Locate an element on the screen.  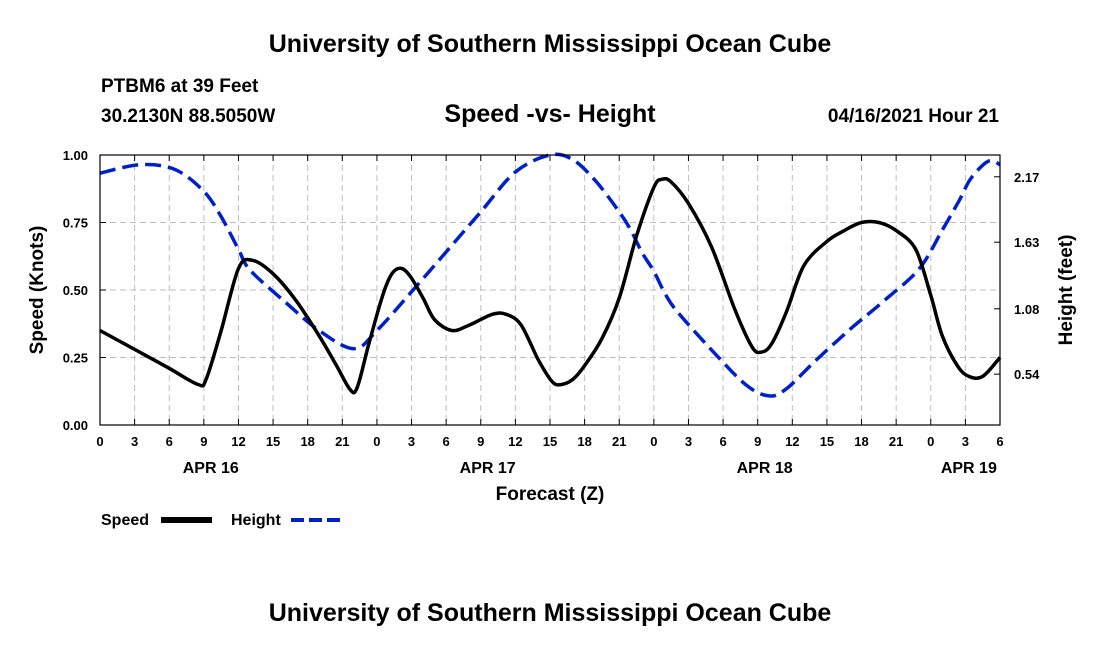
station-coordinates: 30.2130N 88.5050W is located at coordinates (188, 116).